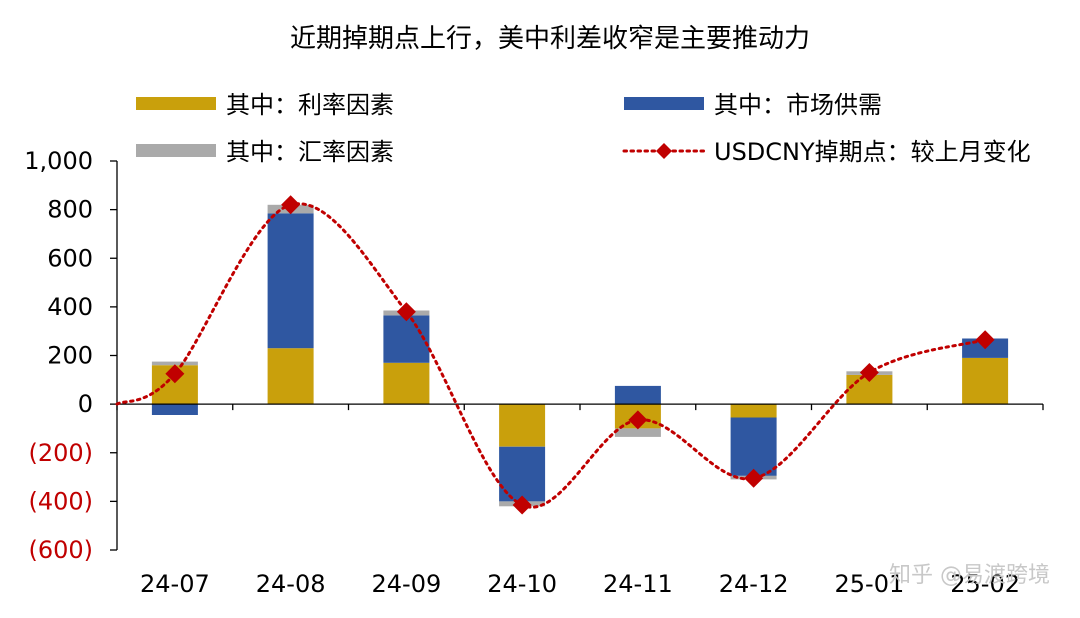 This screenshot has height=618, width=1080. I want to click on legend-label-4: USDCNY掉期点：较上月变化, so click(872, 152).